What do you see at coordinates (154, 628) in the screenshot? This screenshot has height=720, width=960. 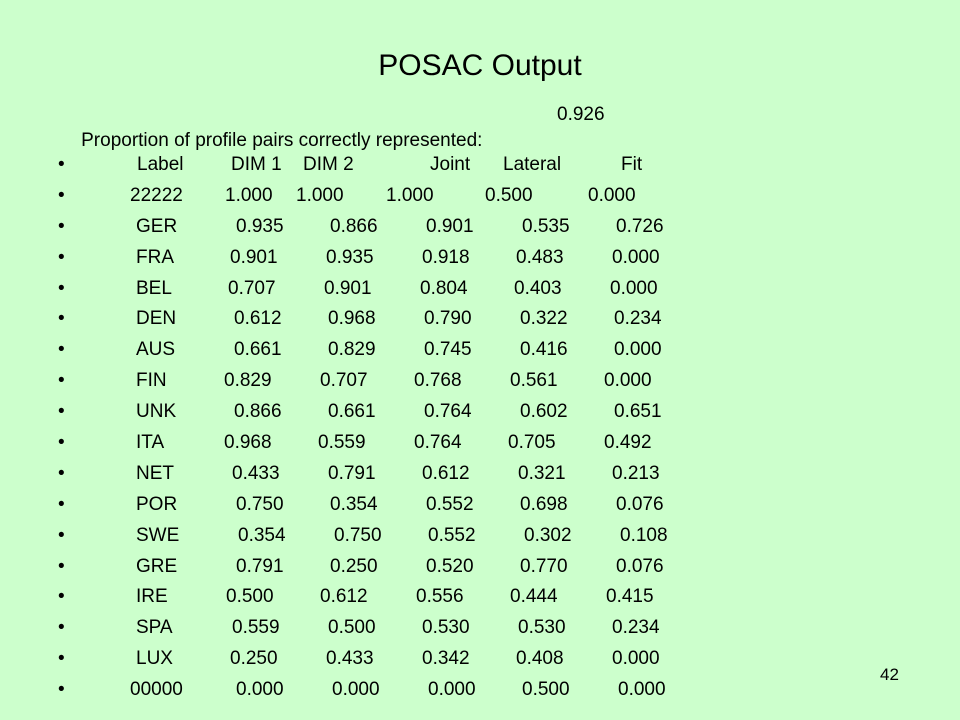 I see `row-label: SPA` at bounding box center [154, 628].